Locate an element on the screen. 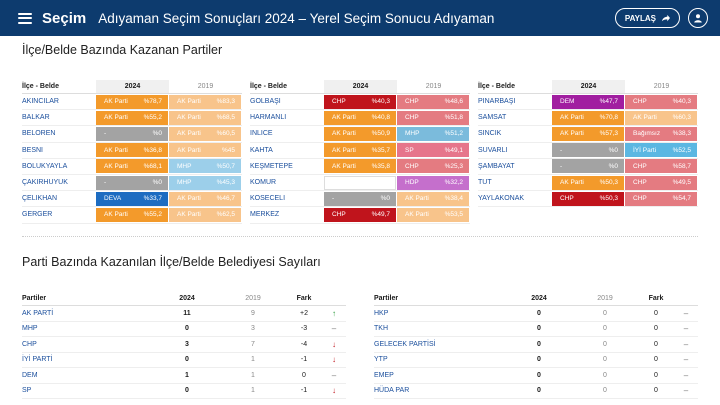  result-2019: AK Parti %68,5 is located at coordinates (205, 117).